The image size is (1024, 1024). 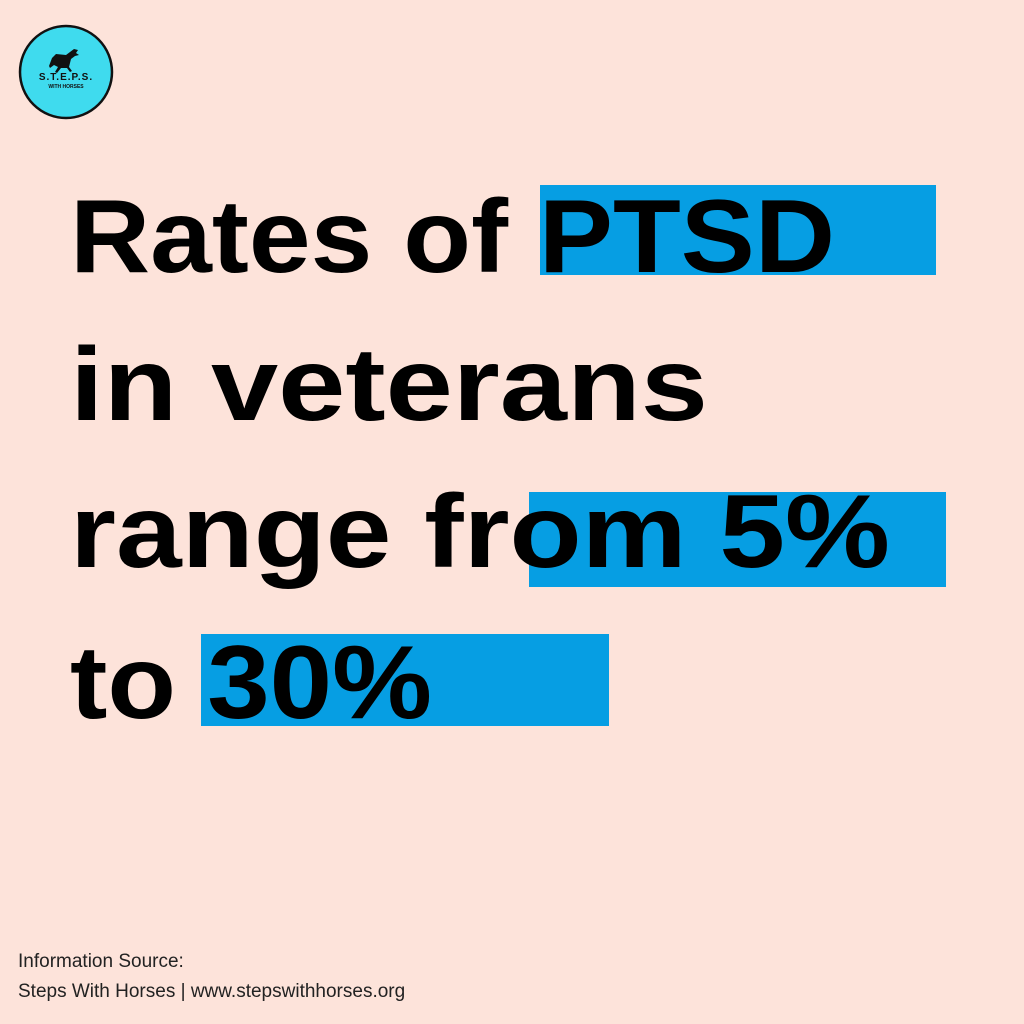 I want to click on headline-line: Rates of PTSD, so click(x=452, y=237).